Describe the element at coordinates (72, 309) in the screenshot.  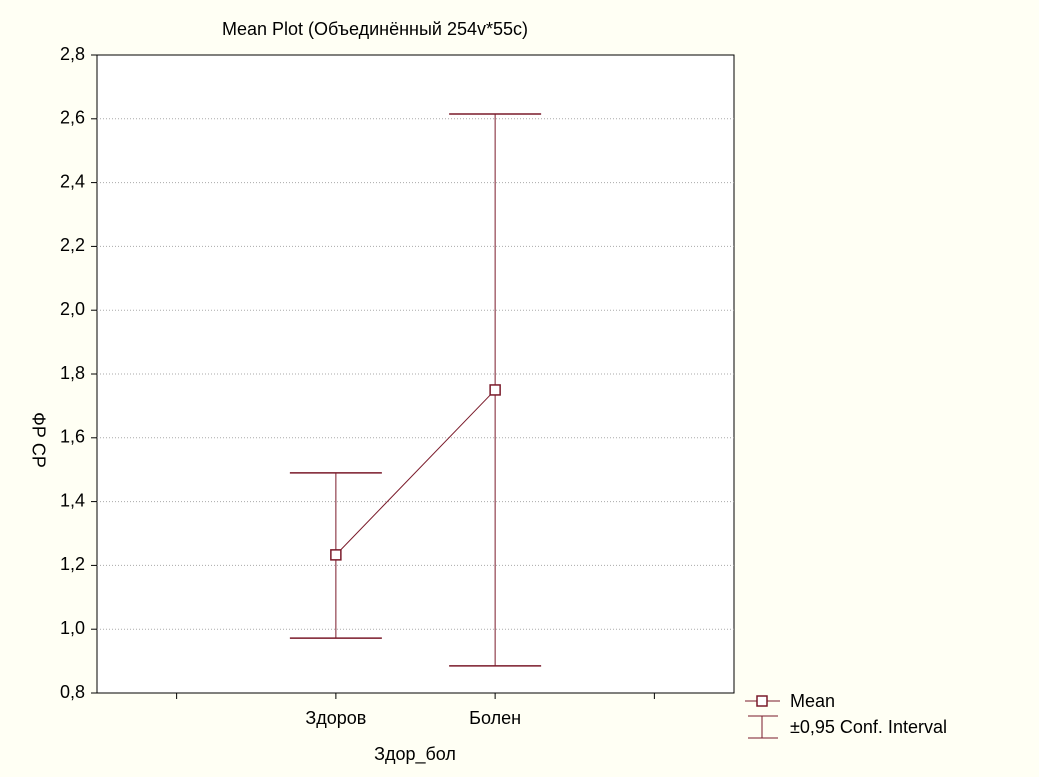
I see `y-tick-label: 2,0` at that location.